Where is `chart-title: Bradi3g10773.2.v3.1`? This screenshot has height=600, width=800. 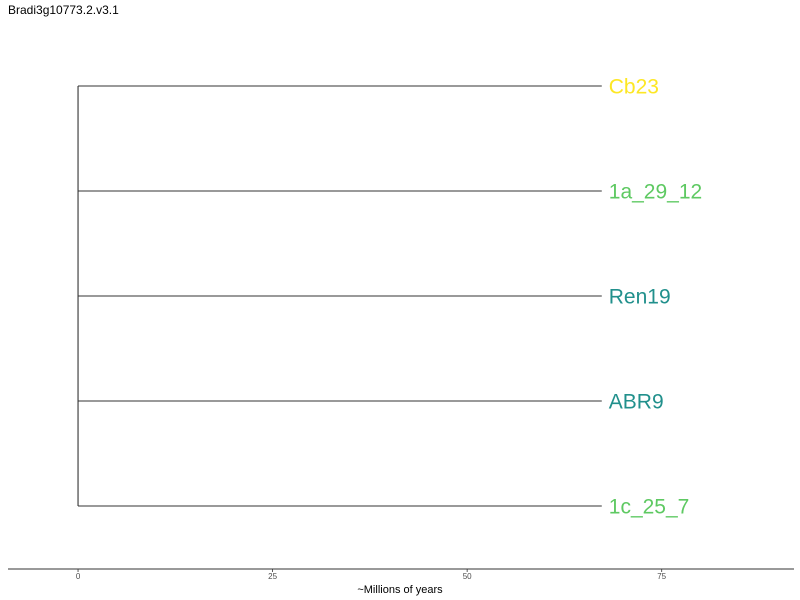 chart-title: Bradi3g10773.2.v3.1 is located at coordinates (63, 10).